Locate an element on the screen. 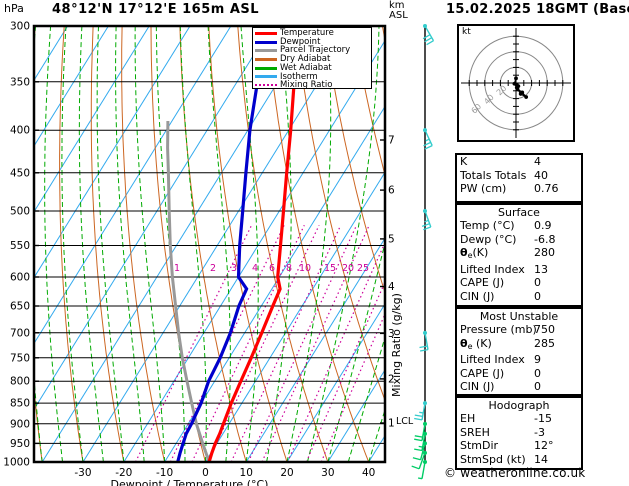 Image resolution: width=629 pixels, height=486 pixels. stat-value: 280 is located at coordinates (544, 253).